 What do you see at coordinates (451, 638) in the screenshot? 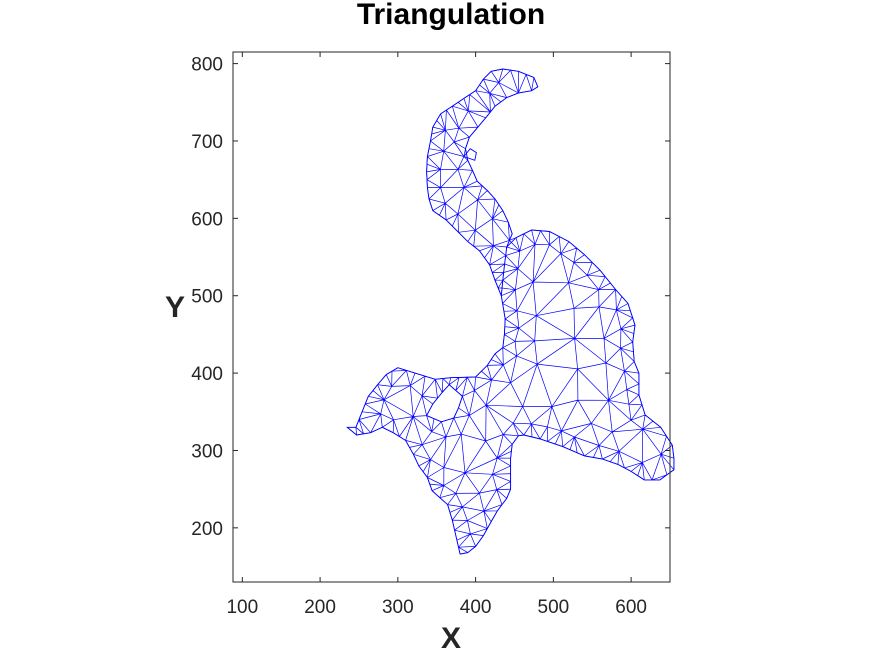
I see `x-axis-title: X` at bounding box center [451, 638].